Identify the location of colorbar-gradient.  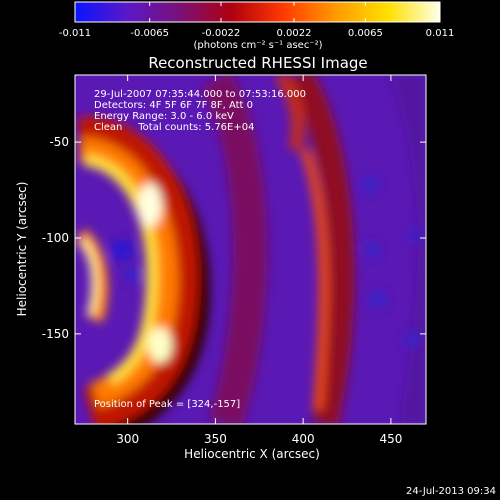
(257, 12).